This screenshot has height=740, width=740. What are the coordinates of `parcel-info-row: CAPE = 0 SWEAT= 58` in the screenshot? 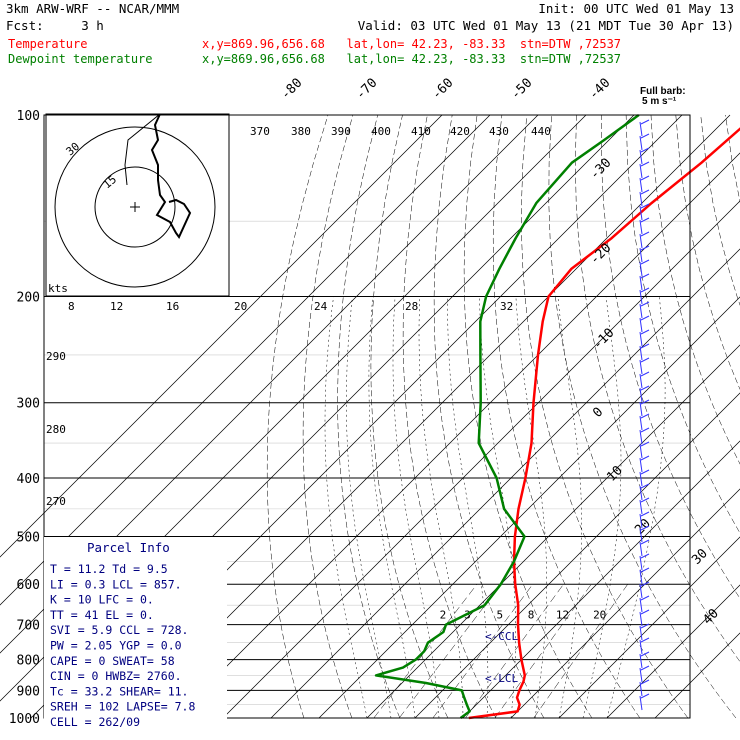 It's located at (112, 661).